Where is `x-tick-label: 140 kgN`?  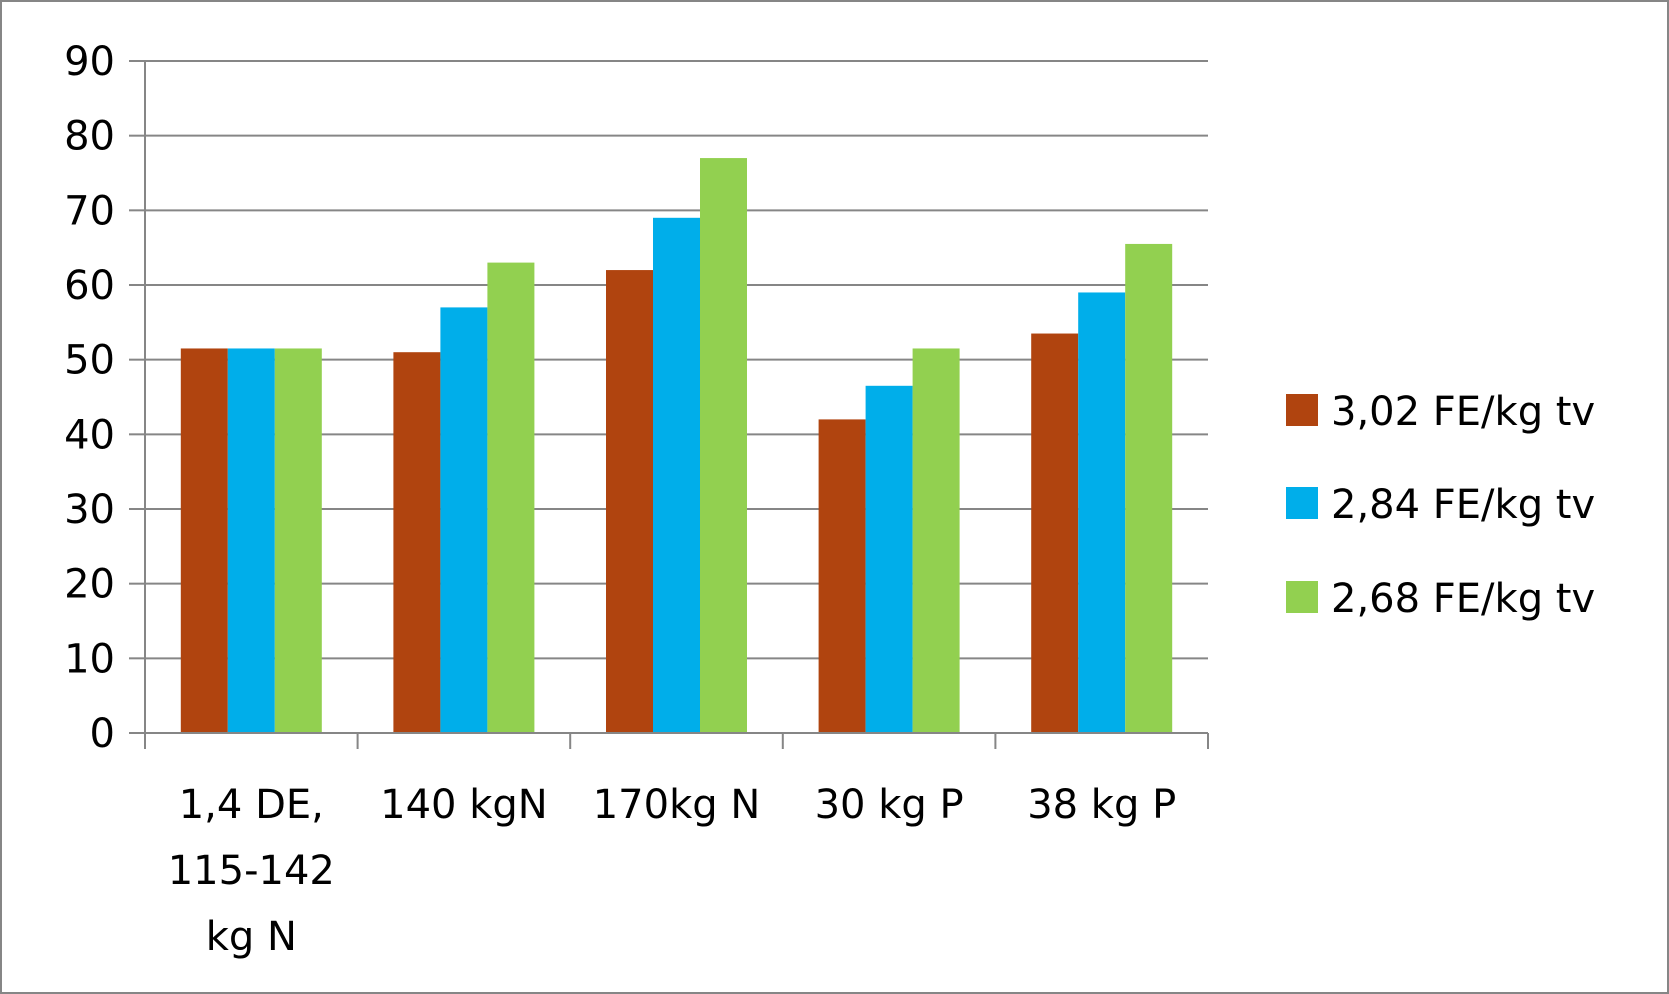
x-tick-label: 140 kgN is located at coordinates (464, 805).